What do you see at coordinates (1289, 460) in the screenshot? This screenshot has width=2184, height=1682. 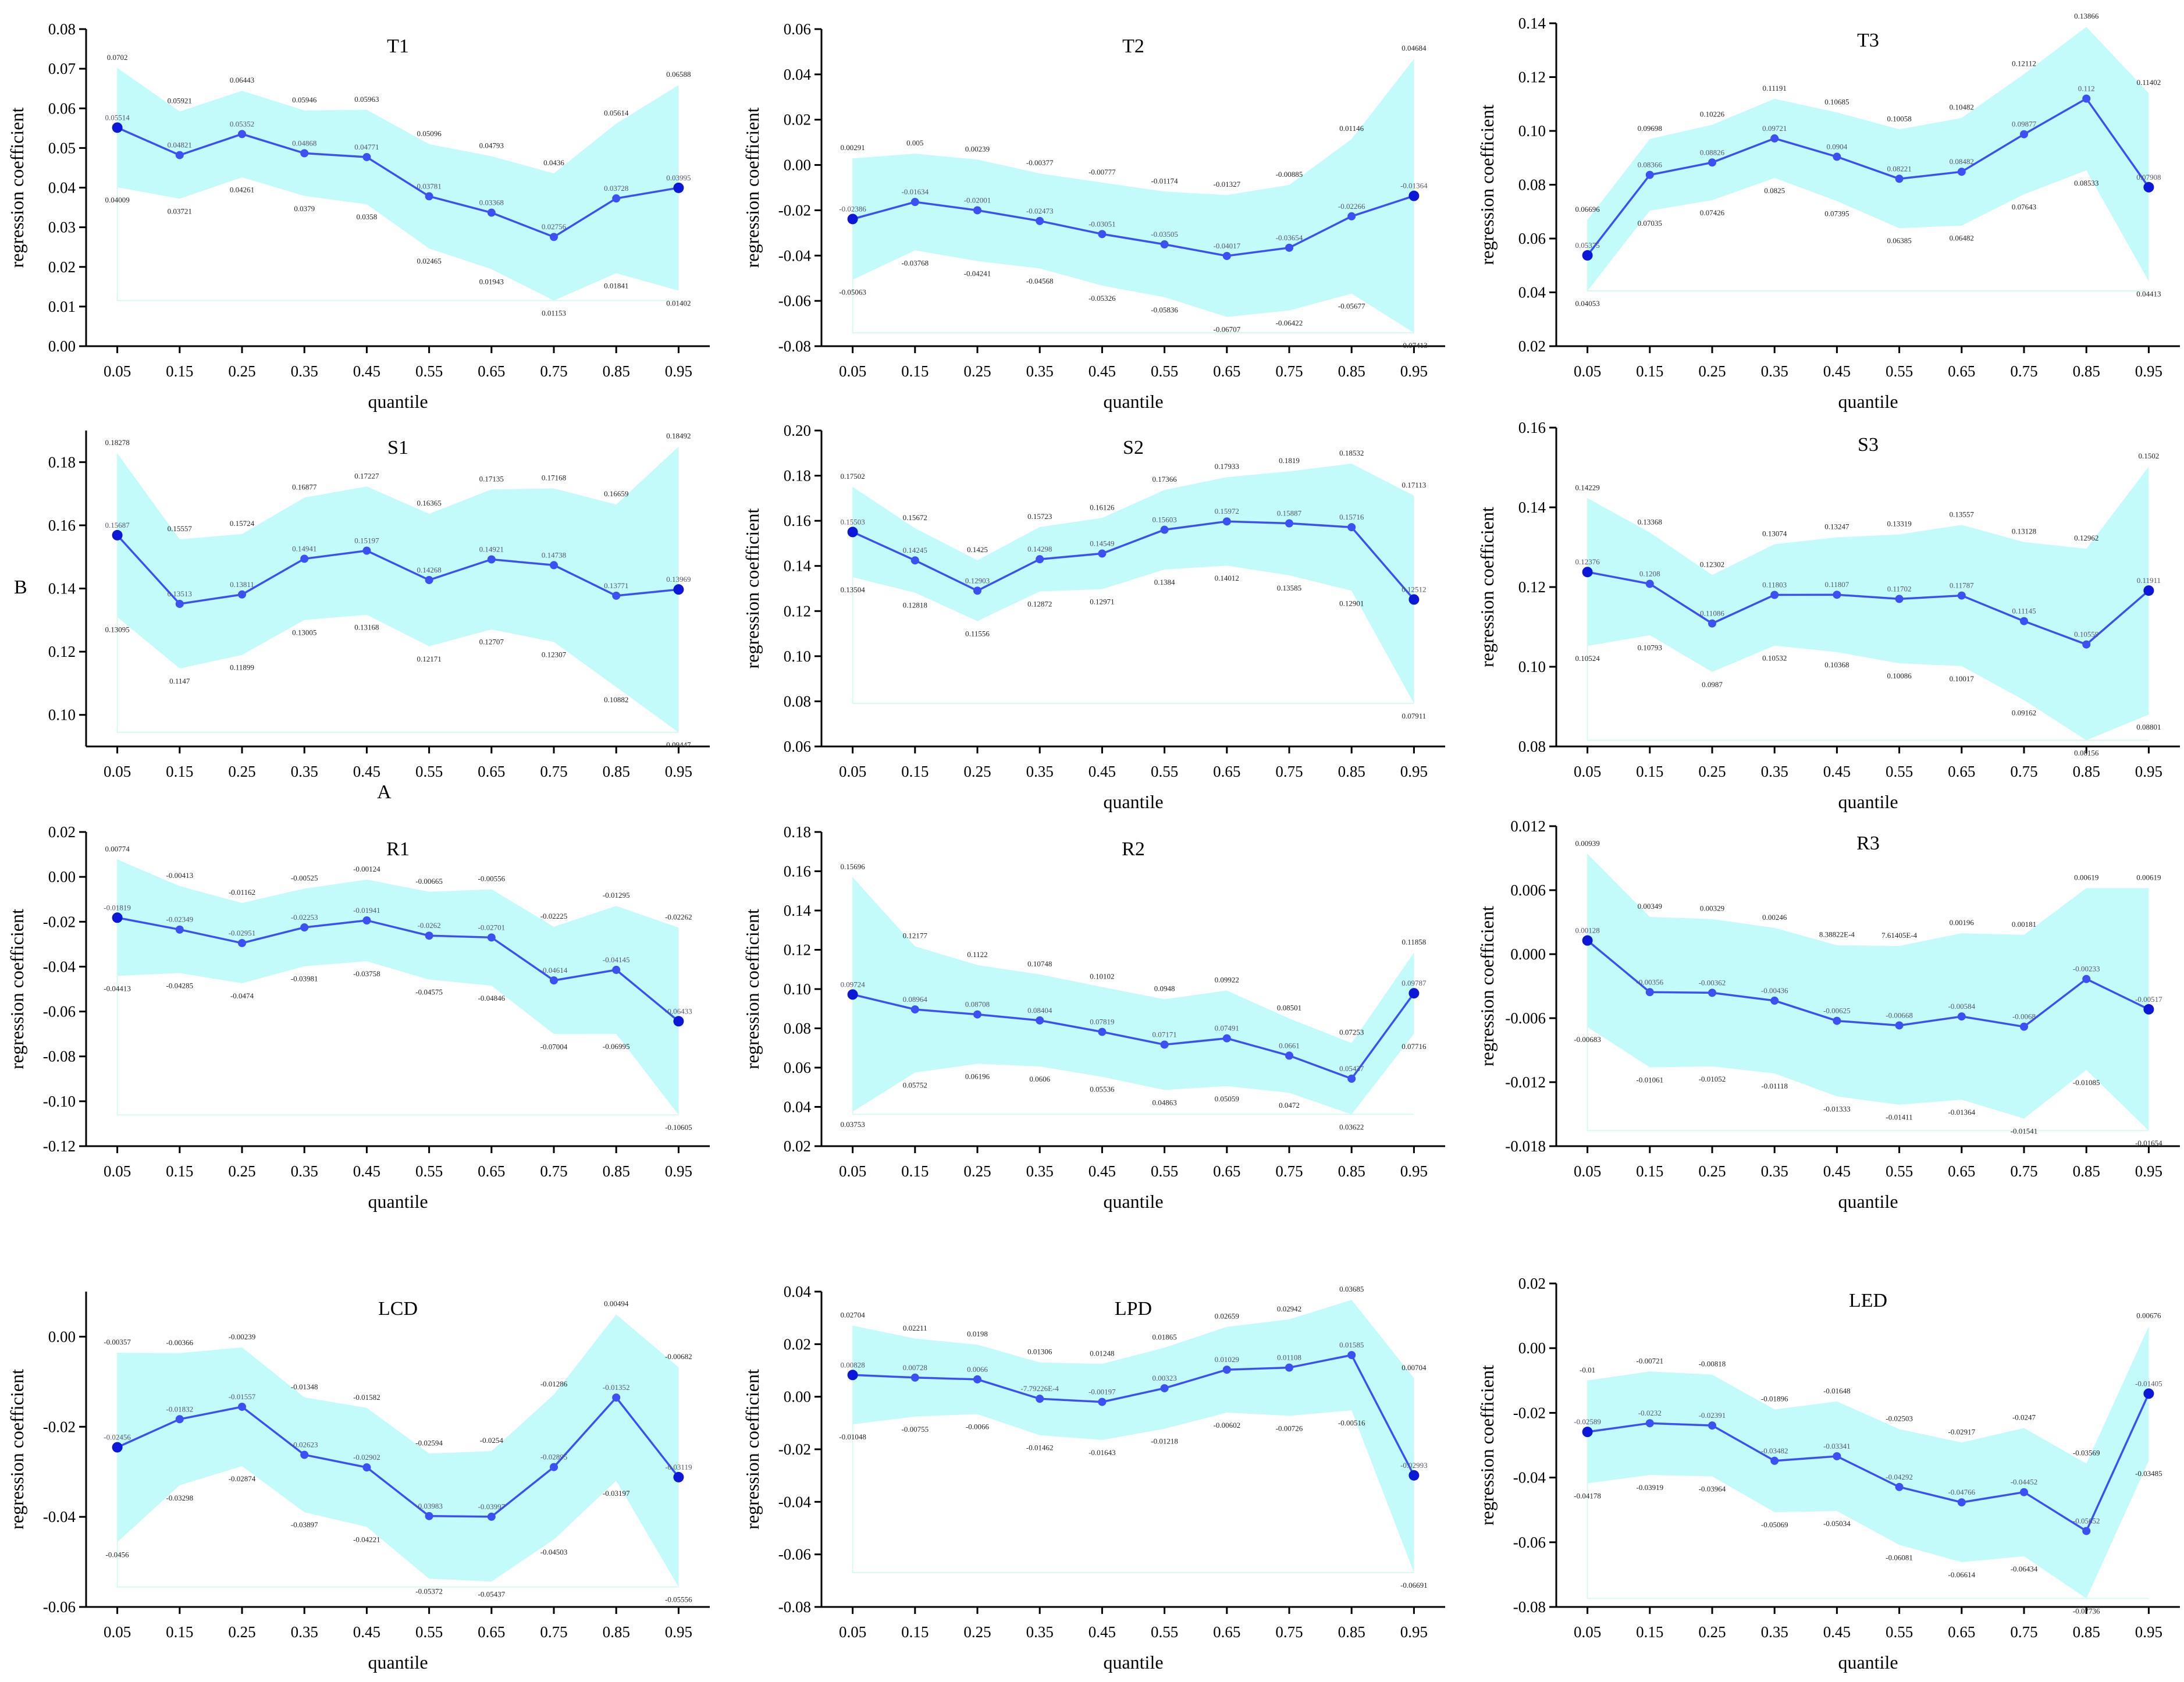 I see `s2-upper-label: 0.1819` at bounding box center [1289, 460].